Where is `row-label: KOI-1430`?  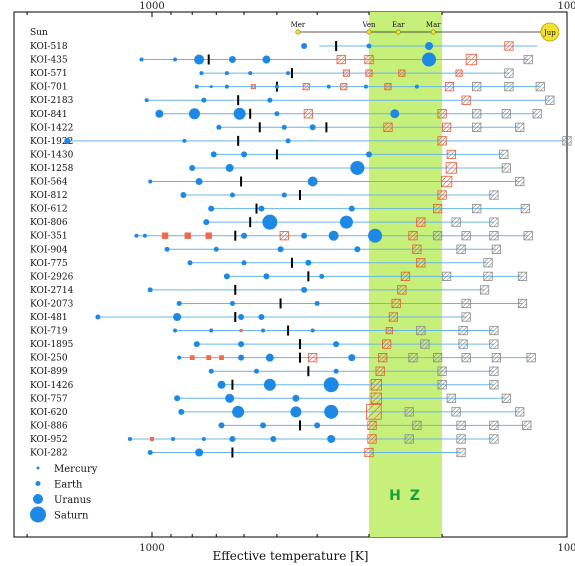
row-label: KOI-1430 is located at coordinates (52, 155).